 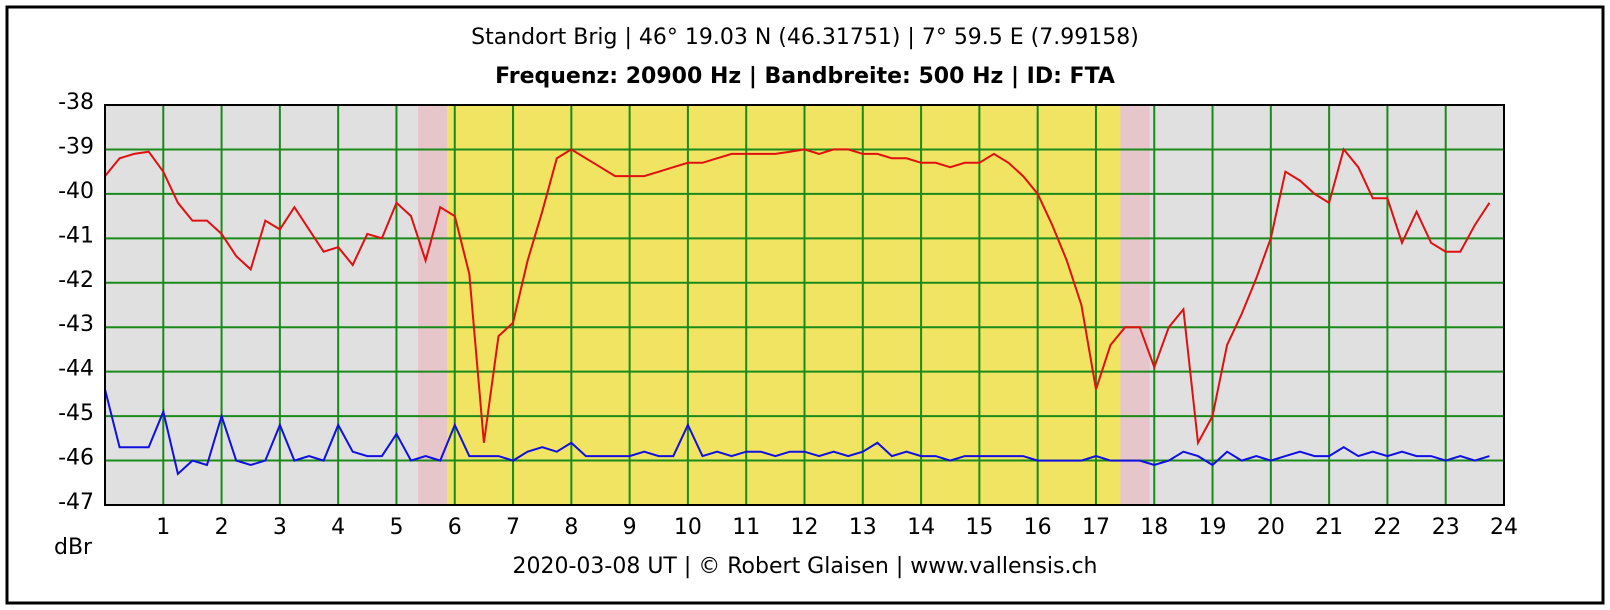 I want to click on x-tick-label: 22, so click(x=1387, y=527).